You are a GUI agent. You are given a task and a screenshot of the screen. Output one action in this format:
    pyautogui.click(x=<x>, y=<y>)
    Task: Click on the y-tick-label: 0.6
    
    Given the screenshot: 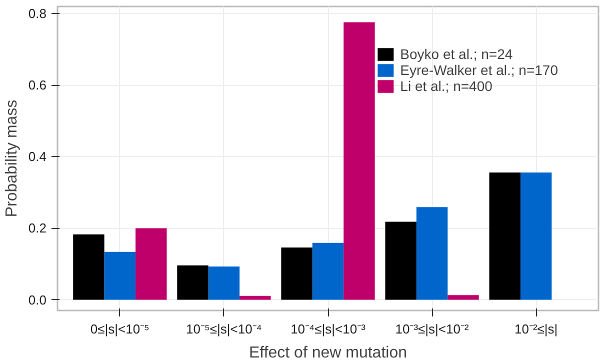 What is the action you would take?
    pyautogui.click(x=37, y=85)
    